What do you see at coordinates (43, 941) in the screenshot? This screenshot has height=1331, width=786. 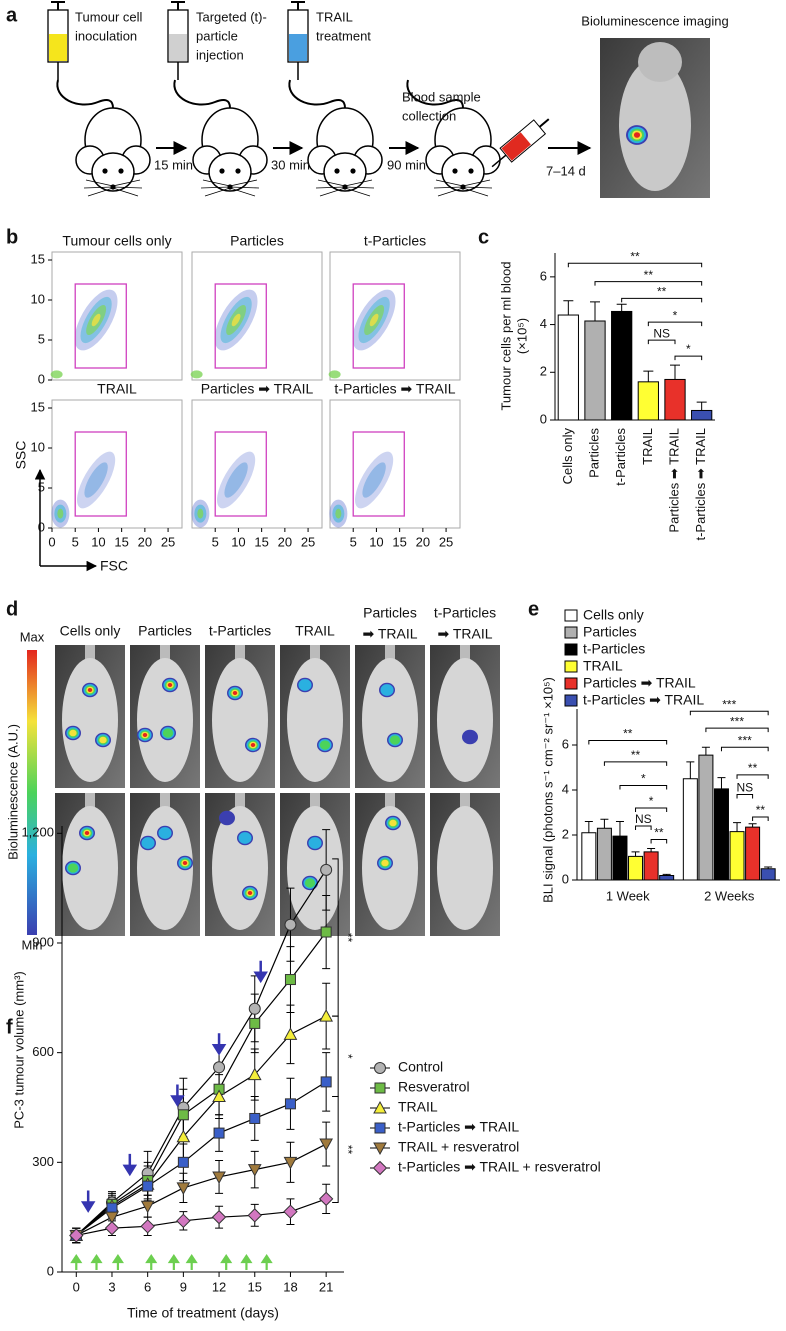 I see `y-tick-label: 900` at bounding box center [43, 941].